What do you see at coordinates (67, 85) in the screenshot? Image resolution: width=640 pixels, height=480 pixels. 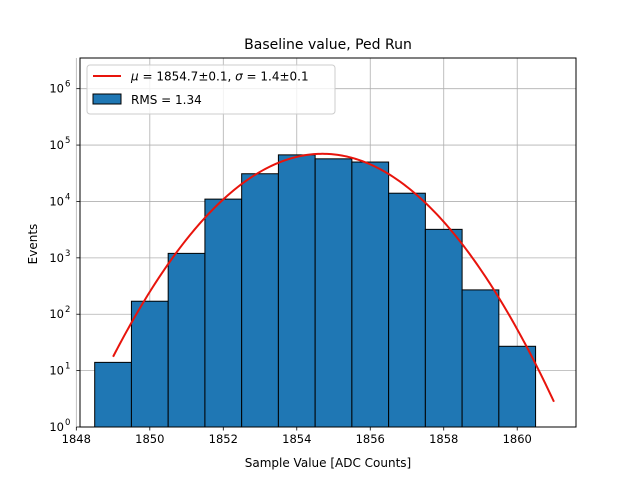 I see `y-tick-exponent: 6` at bounding box center [67, 85].